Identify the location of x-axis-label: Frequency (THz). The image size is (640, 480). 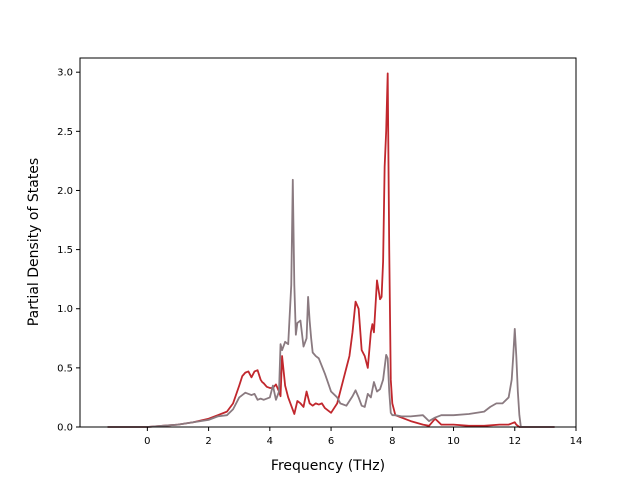
(328, 466).